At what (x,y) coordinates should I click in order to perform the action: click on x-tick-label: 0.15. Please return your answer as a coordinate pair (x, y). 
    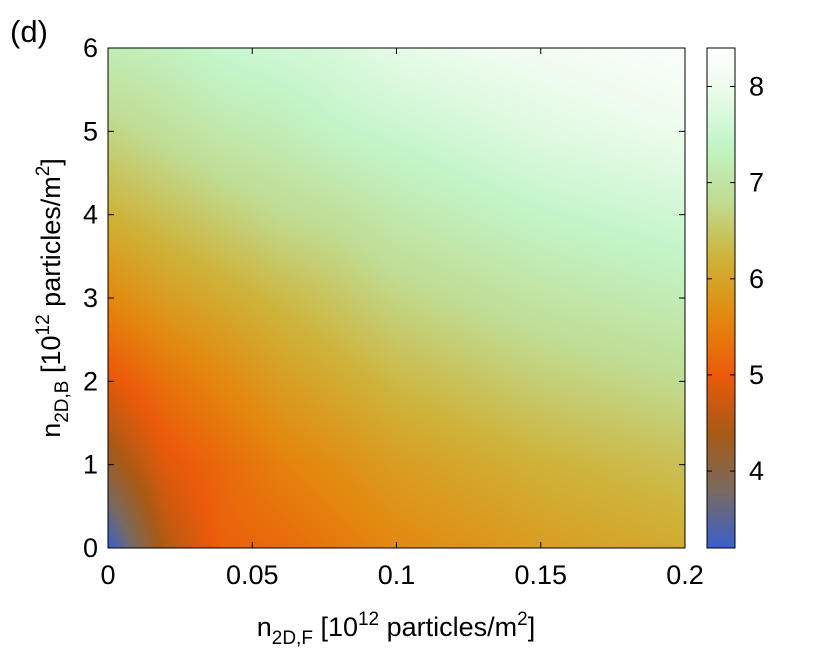
    Looking at the image, I should click on (540, 575).